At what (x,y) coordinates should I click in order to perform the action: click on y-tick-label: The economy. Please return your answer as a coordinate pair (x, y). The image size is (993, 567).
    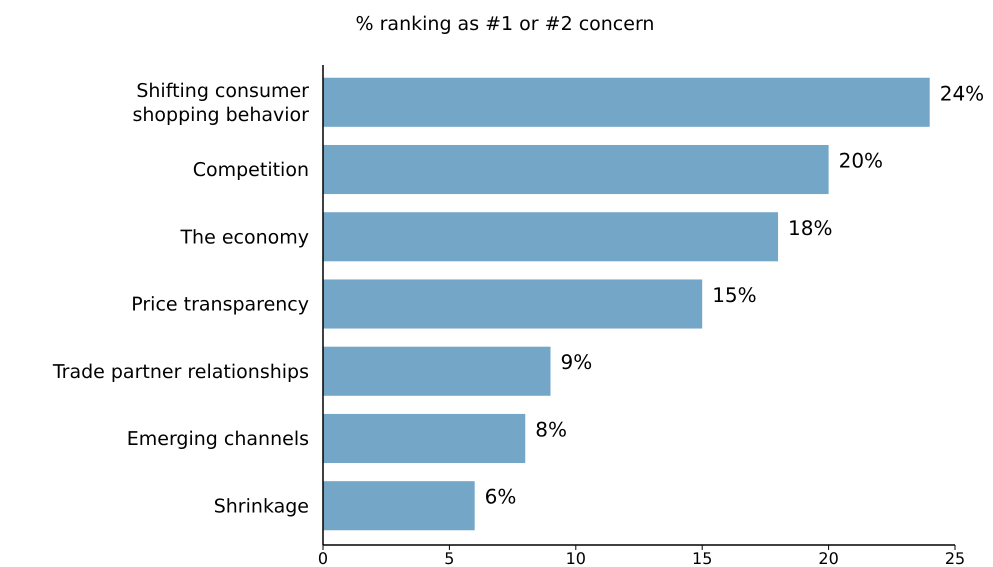
    Looking at the image, I should click on (244, 237).